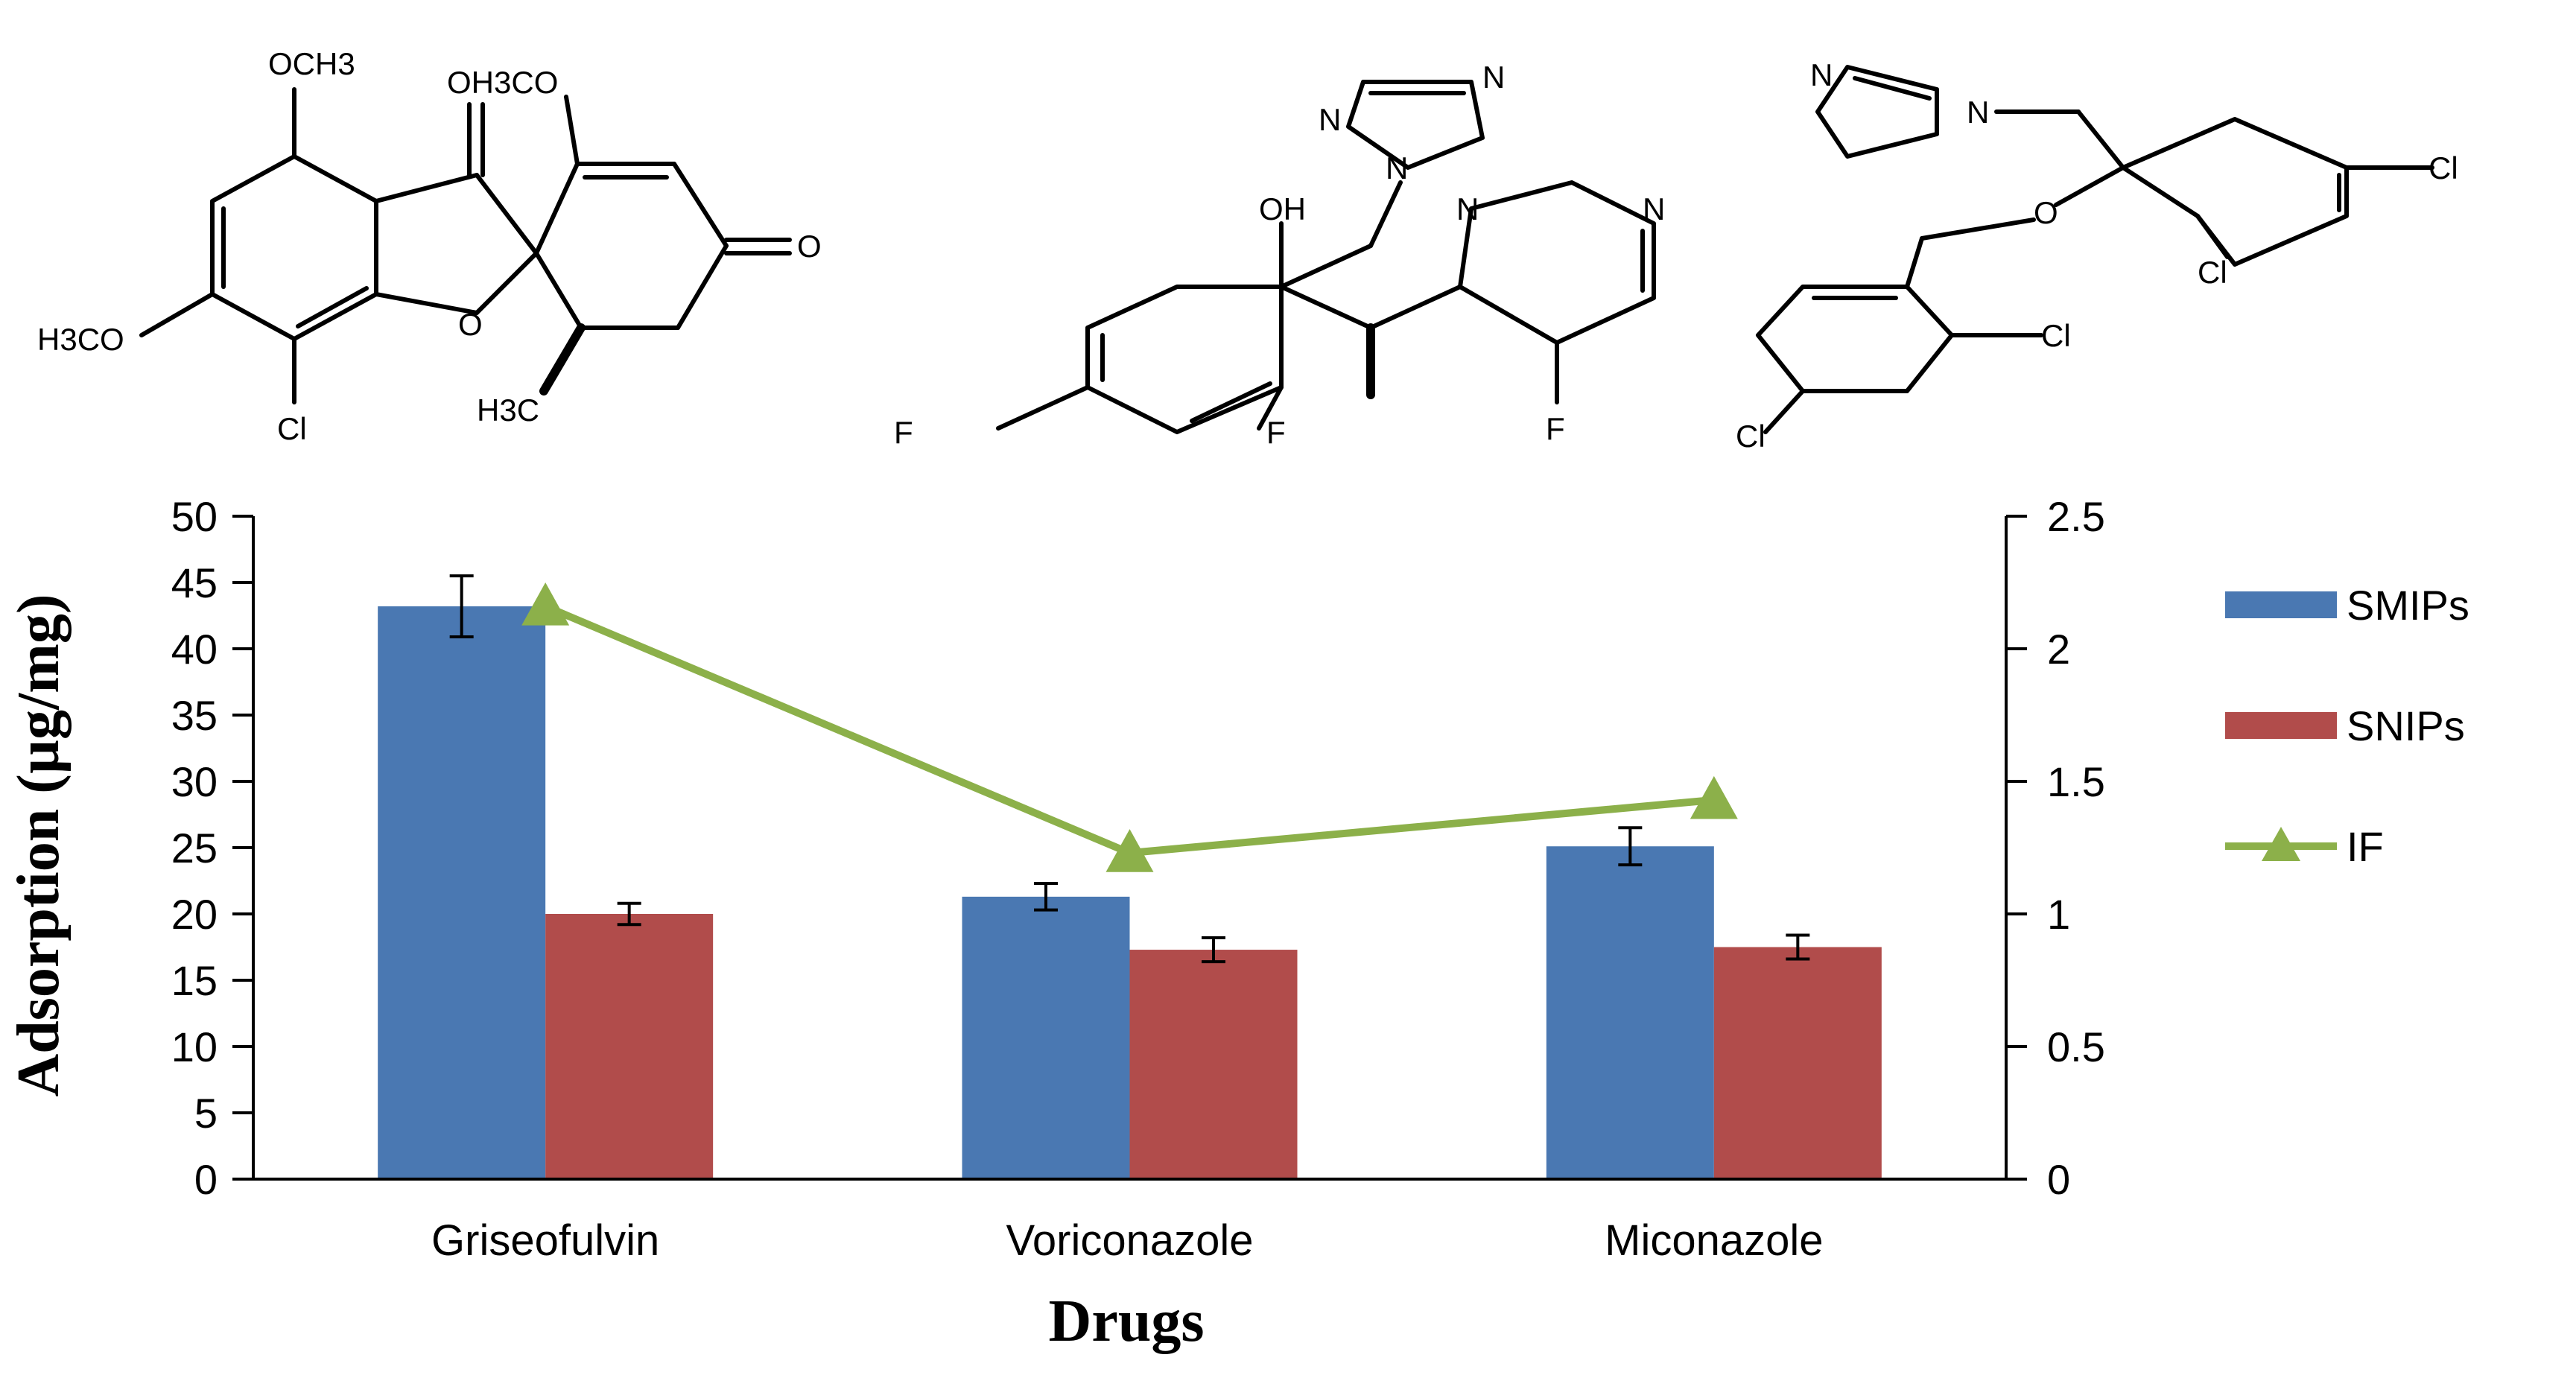 This screenshot has width=2576, height=1375. Describe the element at coordinates (2058, 1179) in the screenshot. I see `y2-tick-label: 0` at that location.